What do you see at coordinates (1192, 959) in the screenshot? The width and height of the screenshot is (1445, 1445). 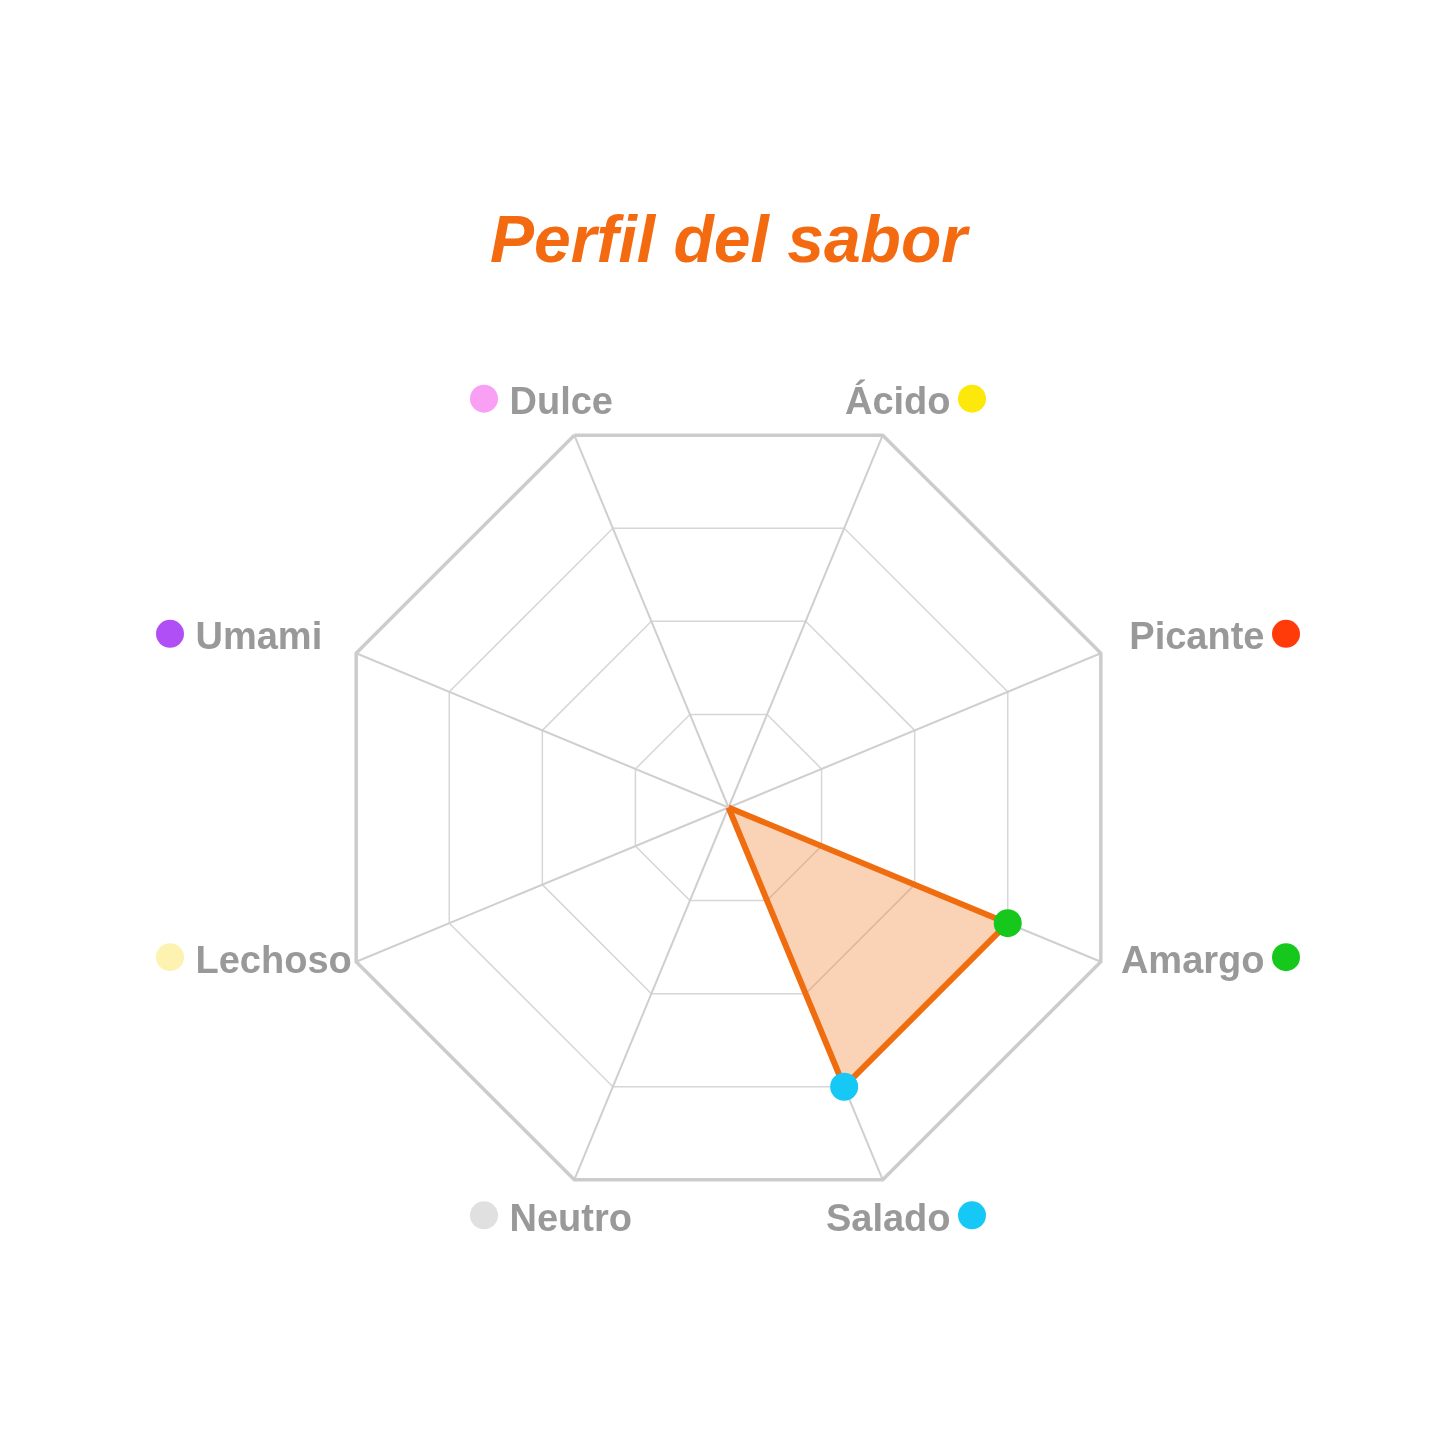 I see `spoke-label: Amargo` at bounding box center [1192, 959].